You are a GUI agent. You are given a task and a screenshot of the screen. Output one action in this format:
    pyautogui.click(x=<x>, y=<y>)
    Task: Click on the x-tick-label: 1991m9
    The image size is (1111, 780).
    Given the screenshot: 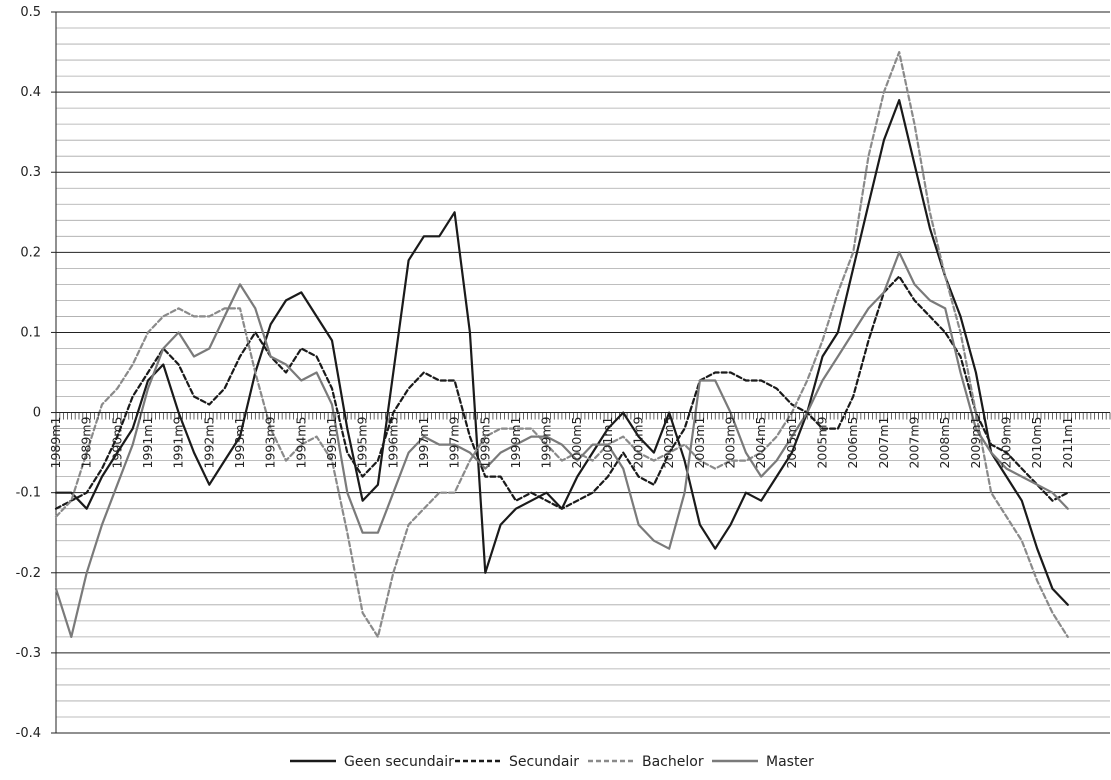 What is the action you would take?
    pyautogui.click(x=178, y=443)
    